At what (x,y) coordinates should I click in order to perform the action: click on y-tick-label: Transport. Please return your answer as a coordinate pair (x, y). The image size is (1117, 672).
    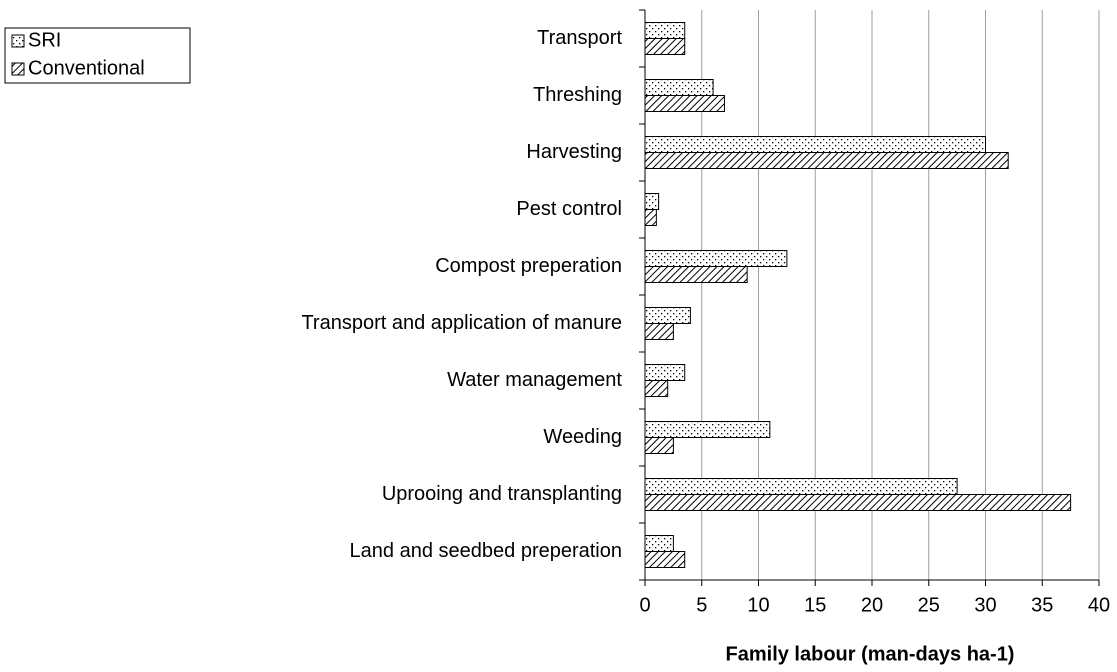
    Looking at the image, I should click on (579, 38).